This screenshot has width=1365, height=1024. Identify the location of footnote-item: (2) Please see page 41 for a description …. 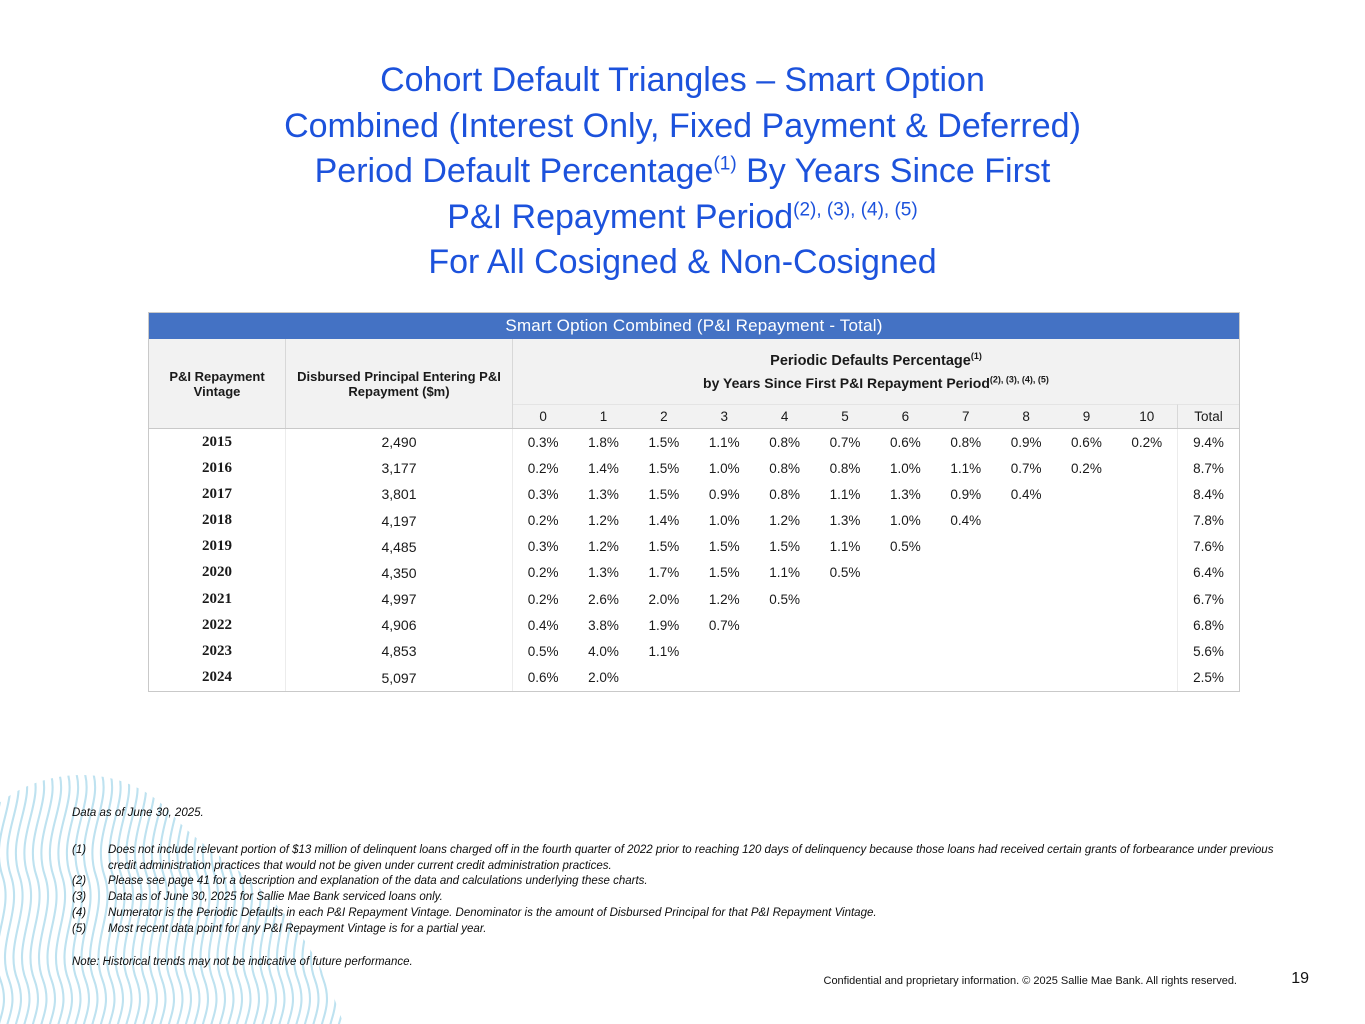
(686, 882).